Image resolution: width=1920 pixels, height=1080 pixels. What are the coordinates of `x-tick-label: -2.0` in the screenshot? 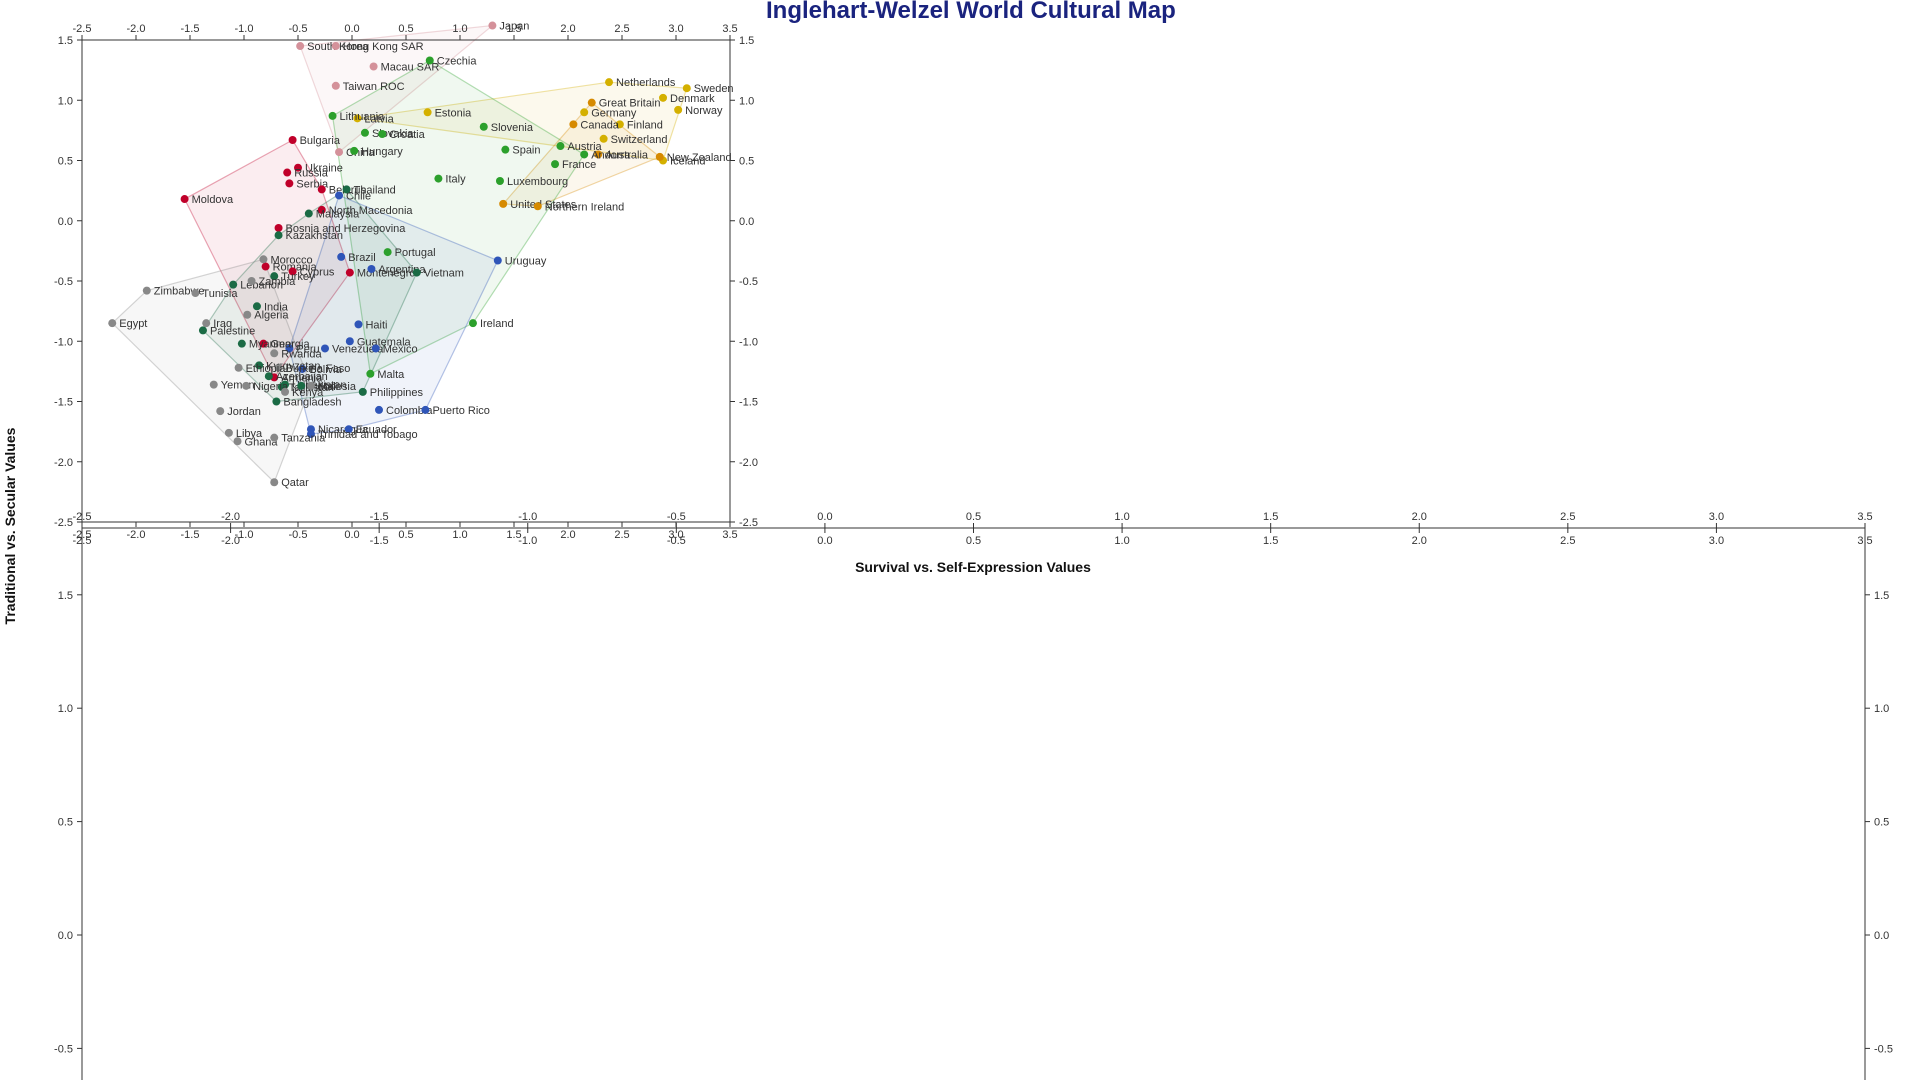 It's located at (230, 517).